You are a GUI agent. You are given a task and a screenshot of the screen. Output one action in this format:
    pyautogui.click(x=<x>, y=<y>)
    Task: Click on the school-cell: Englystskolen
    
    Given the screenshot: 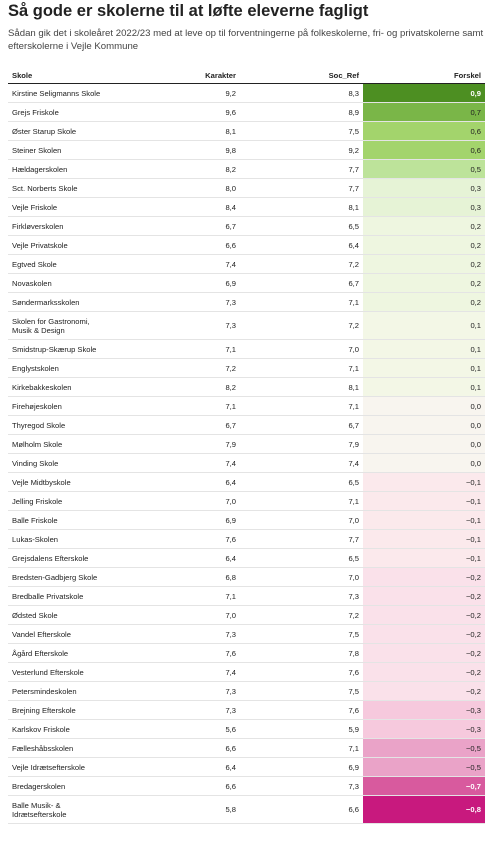 What is the action you would take?
    pyautogui.click(x=75, y=368)
    